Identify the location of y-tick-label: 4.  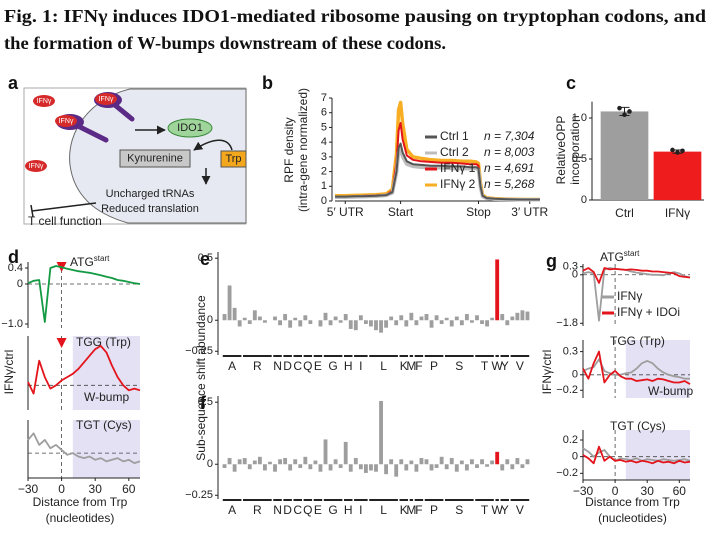
(324, 142).